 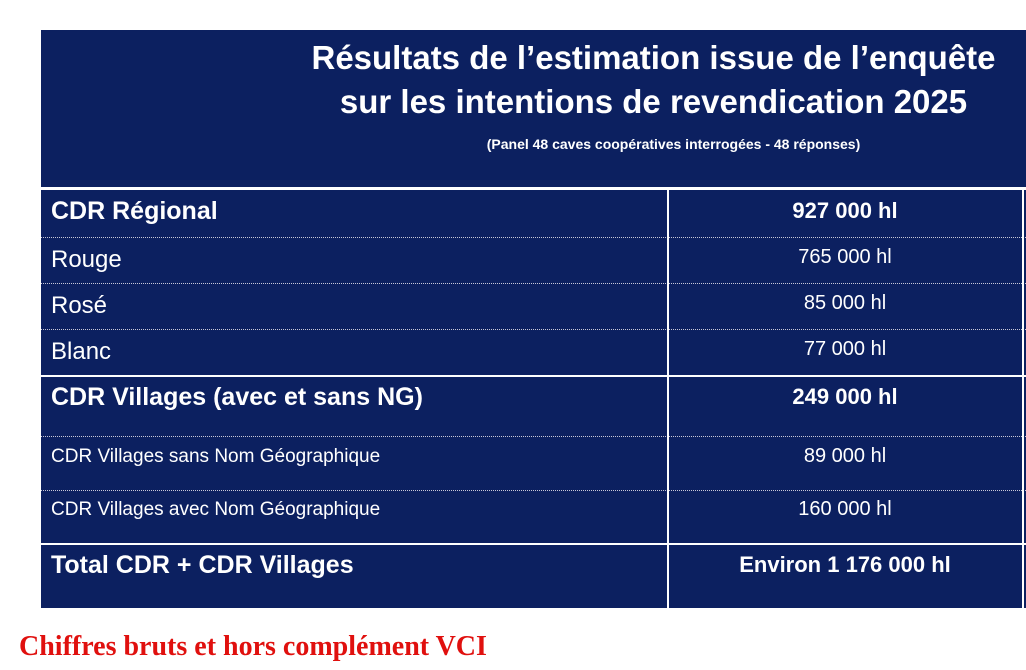 I want to click on row-label-rose: Rosé, so click(x=79, y=305).